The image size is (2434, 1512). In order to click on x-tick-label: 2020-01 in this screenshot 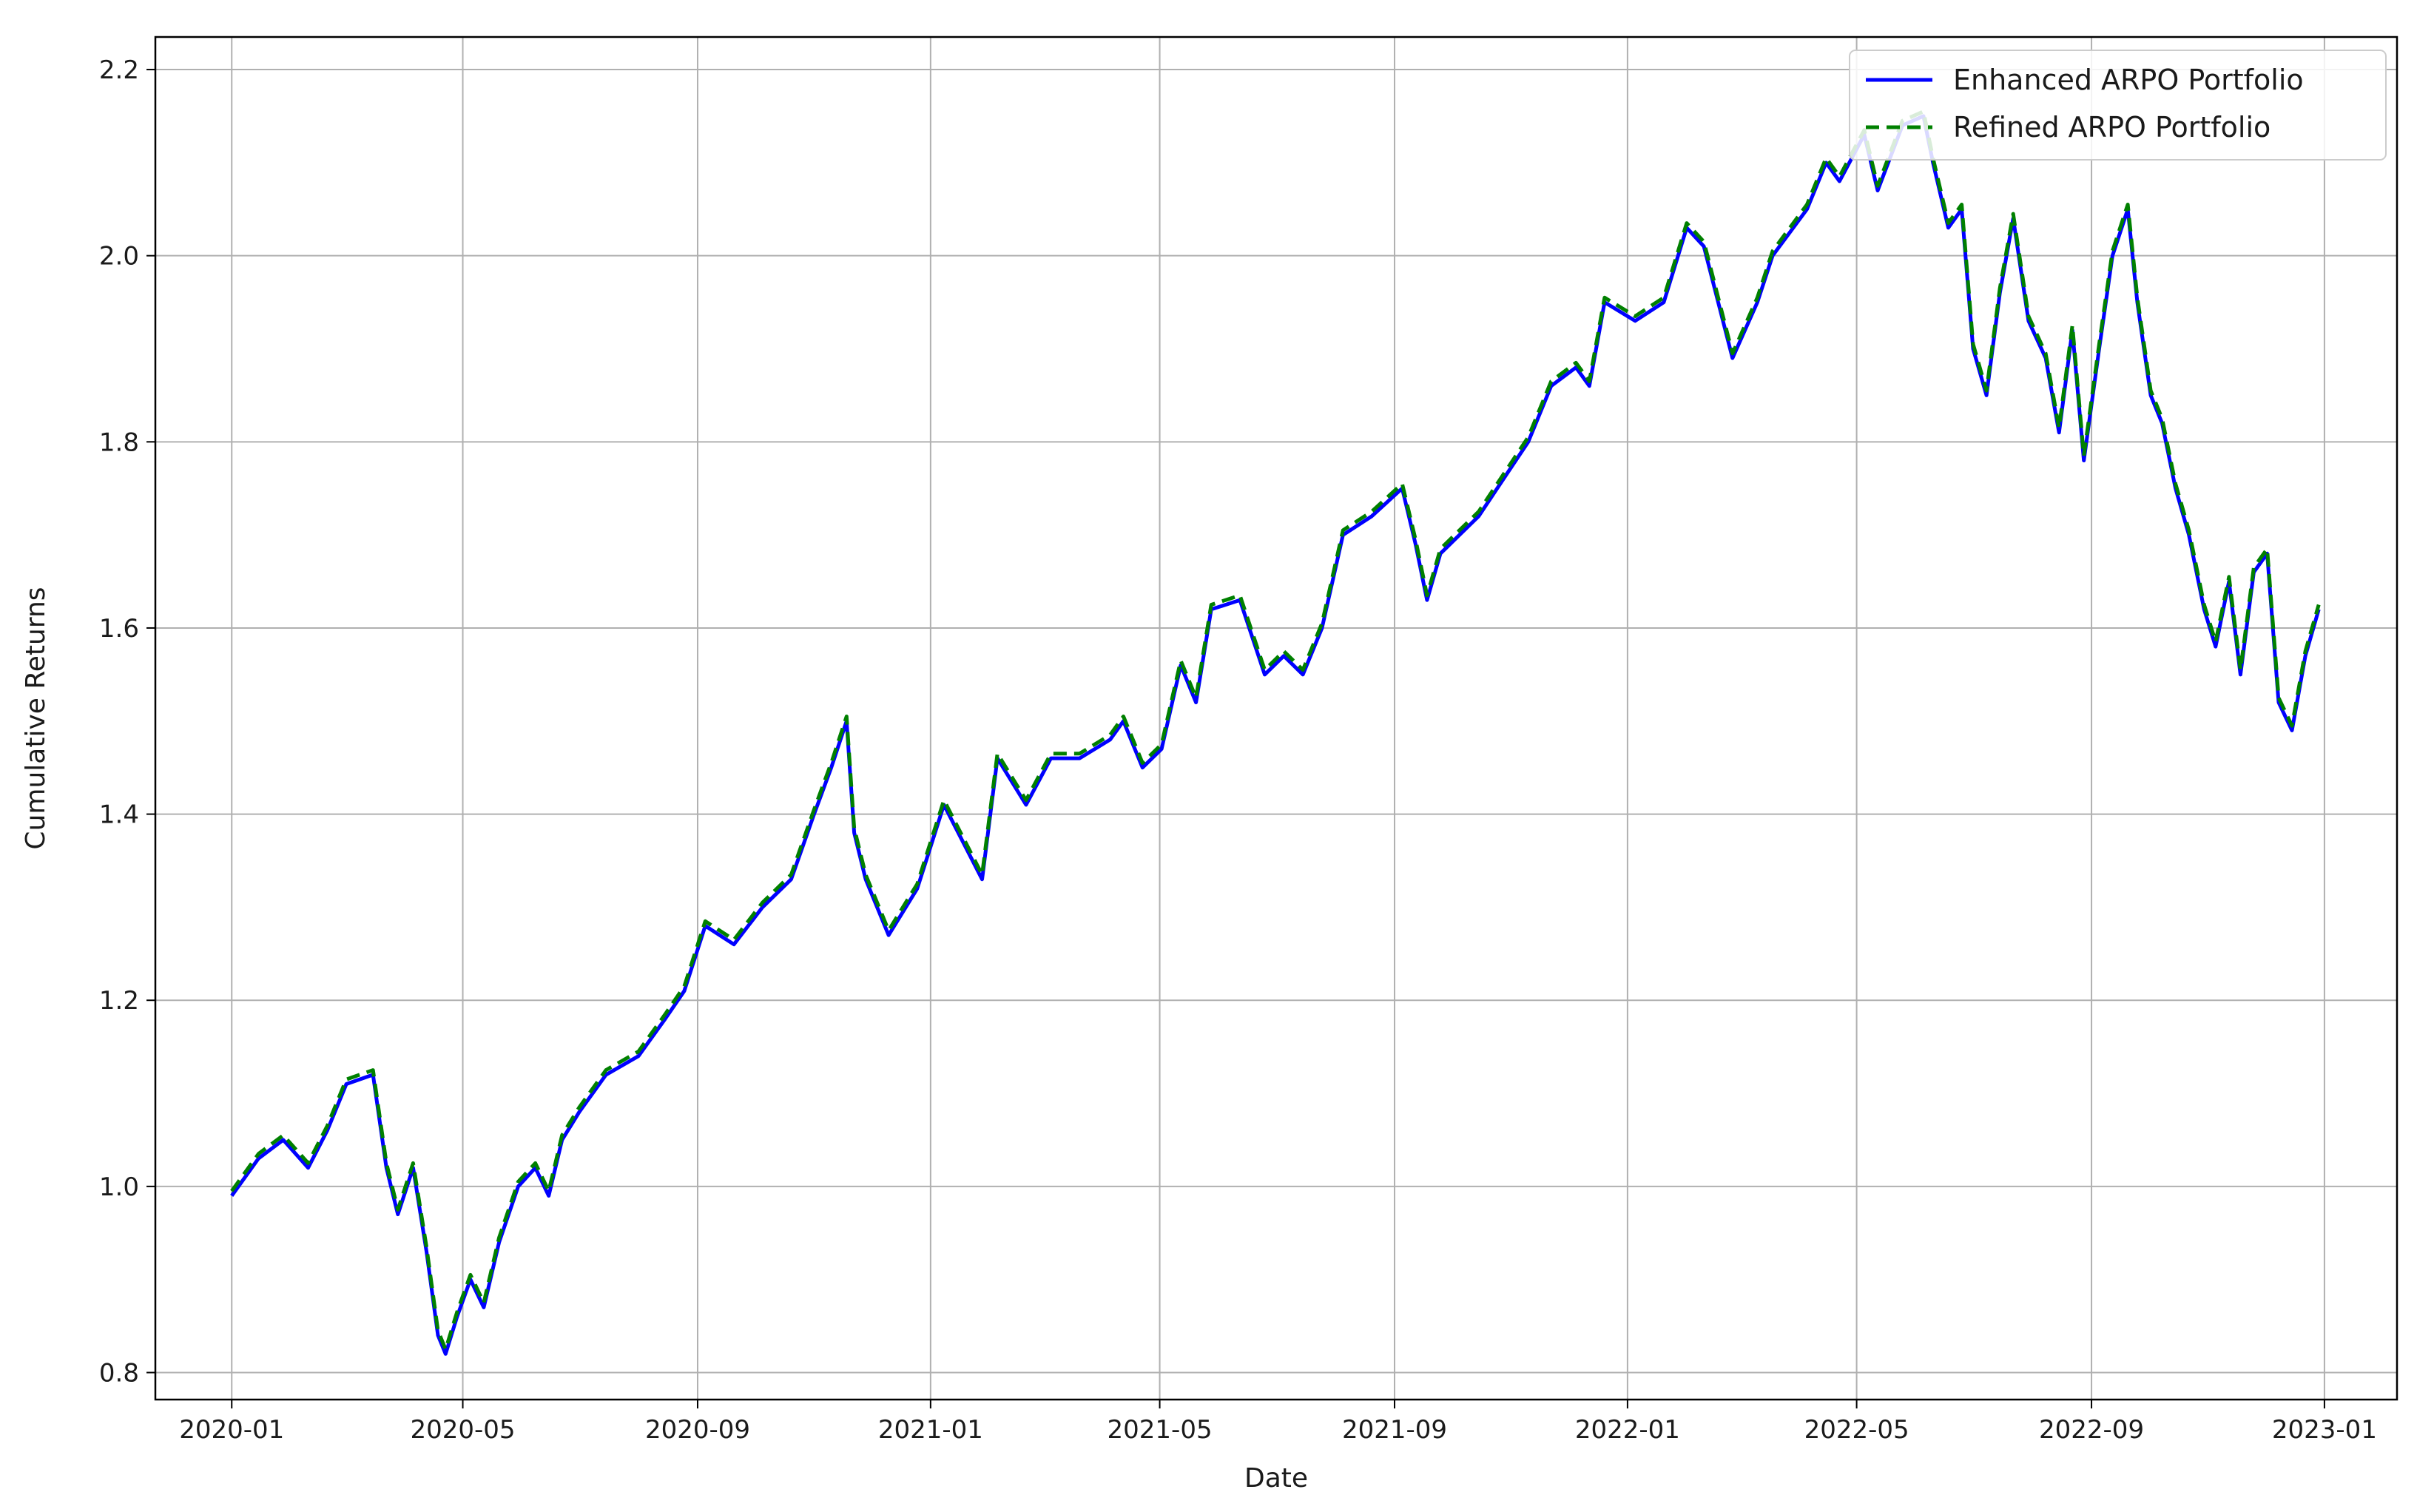, I will do `click(231, 1430)`.